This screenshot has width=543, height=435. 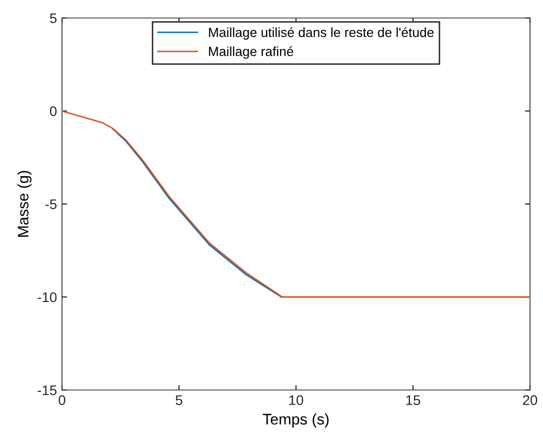 I want to click on x-tick-label: 5, so click(x=179, y=400).